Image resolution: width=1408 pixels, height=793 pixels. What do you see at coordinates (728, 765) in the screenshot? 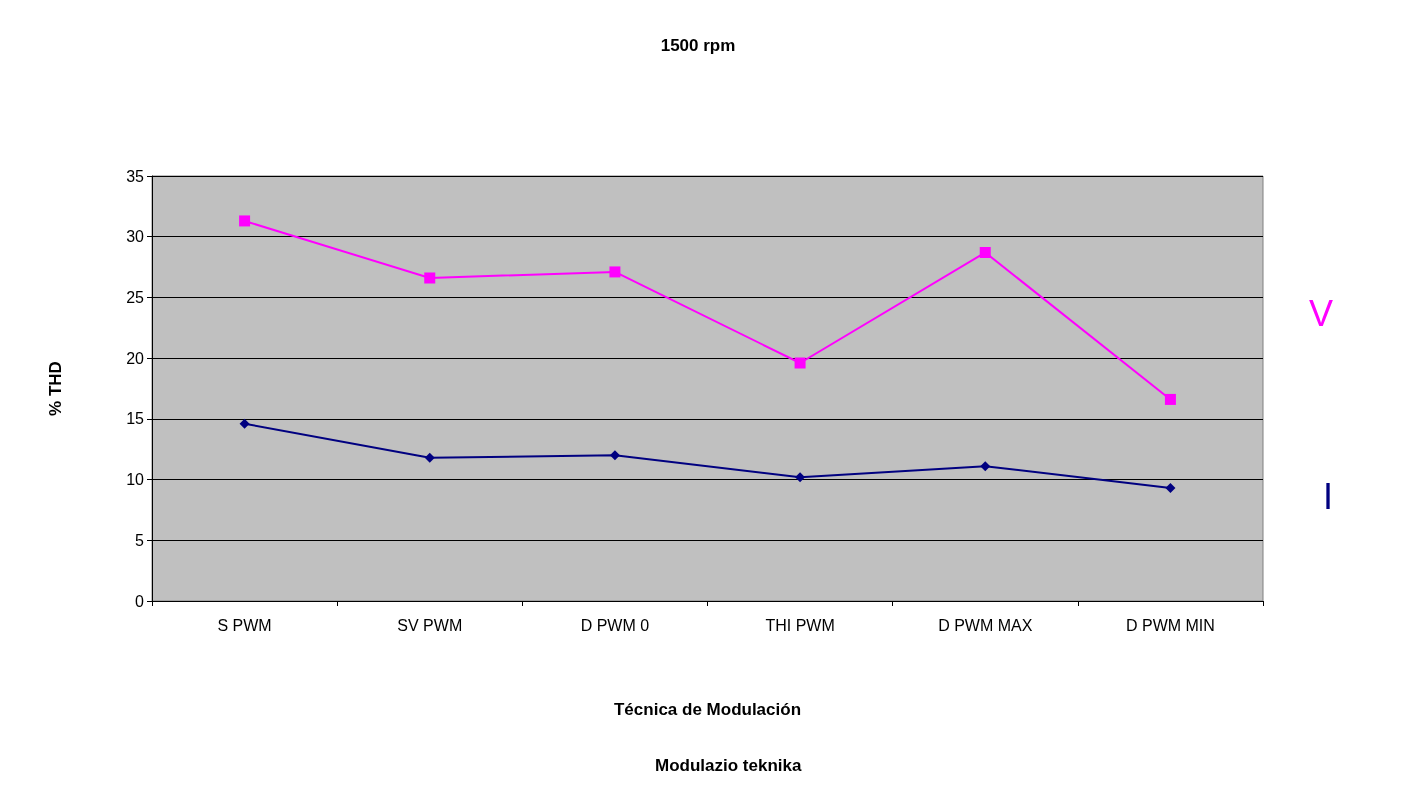
I see `text: Modulazio teknika` at bounding box center [728, 765].